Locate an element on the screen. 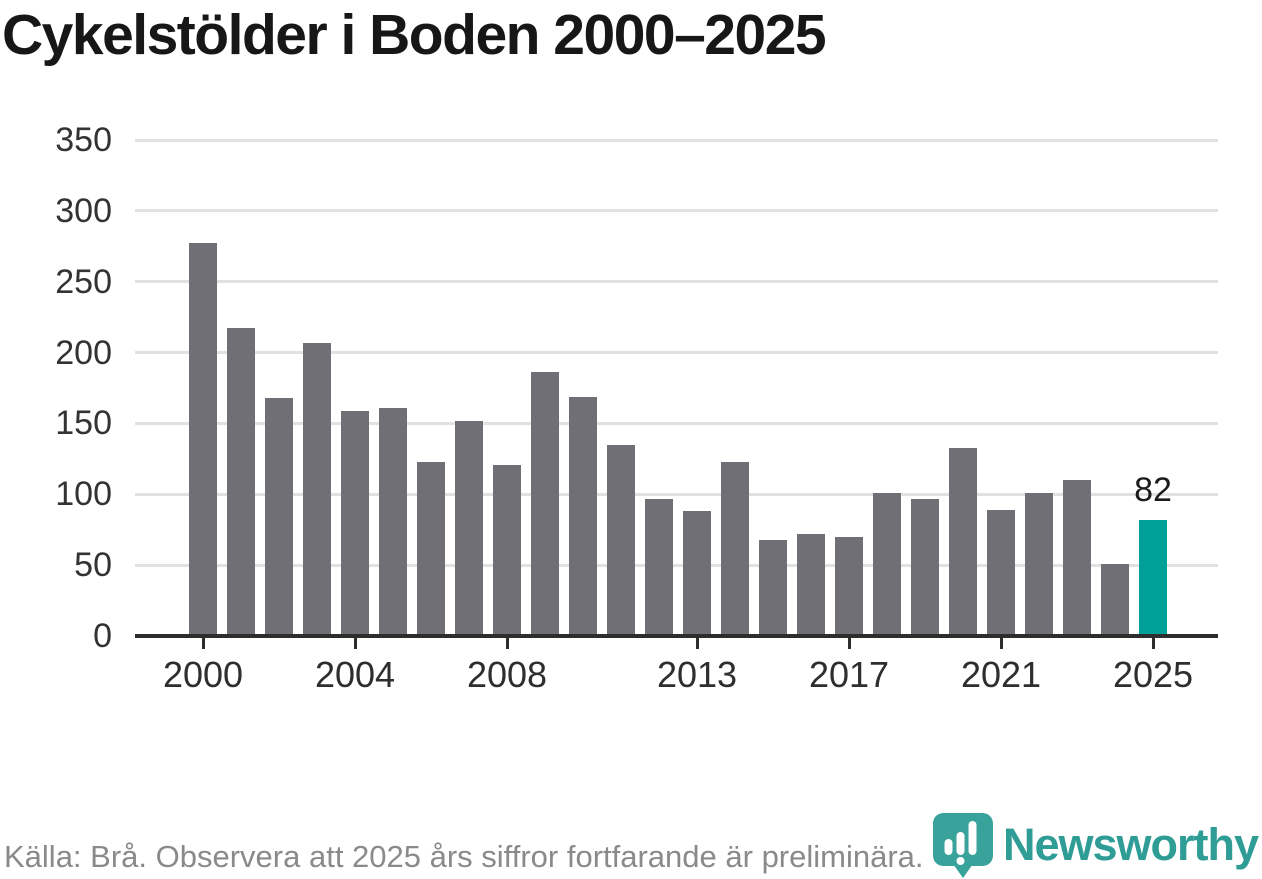 Image resolution: width=1262 pixels, height=879 pixels. logo-bar-medium is located at coordinates (960, 843).